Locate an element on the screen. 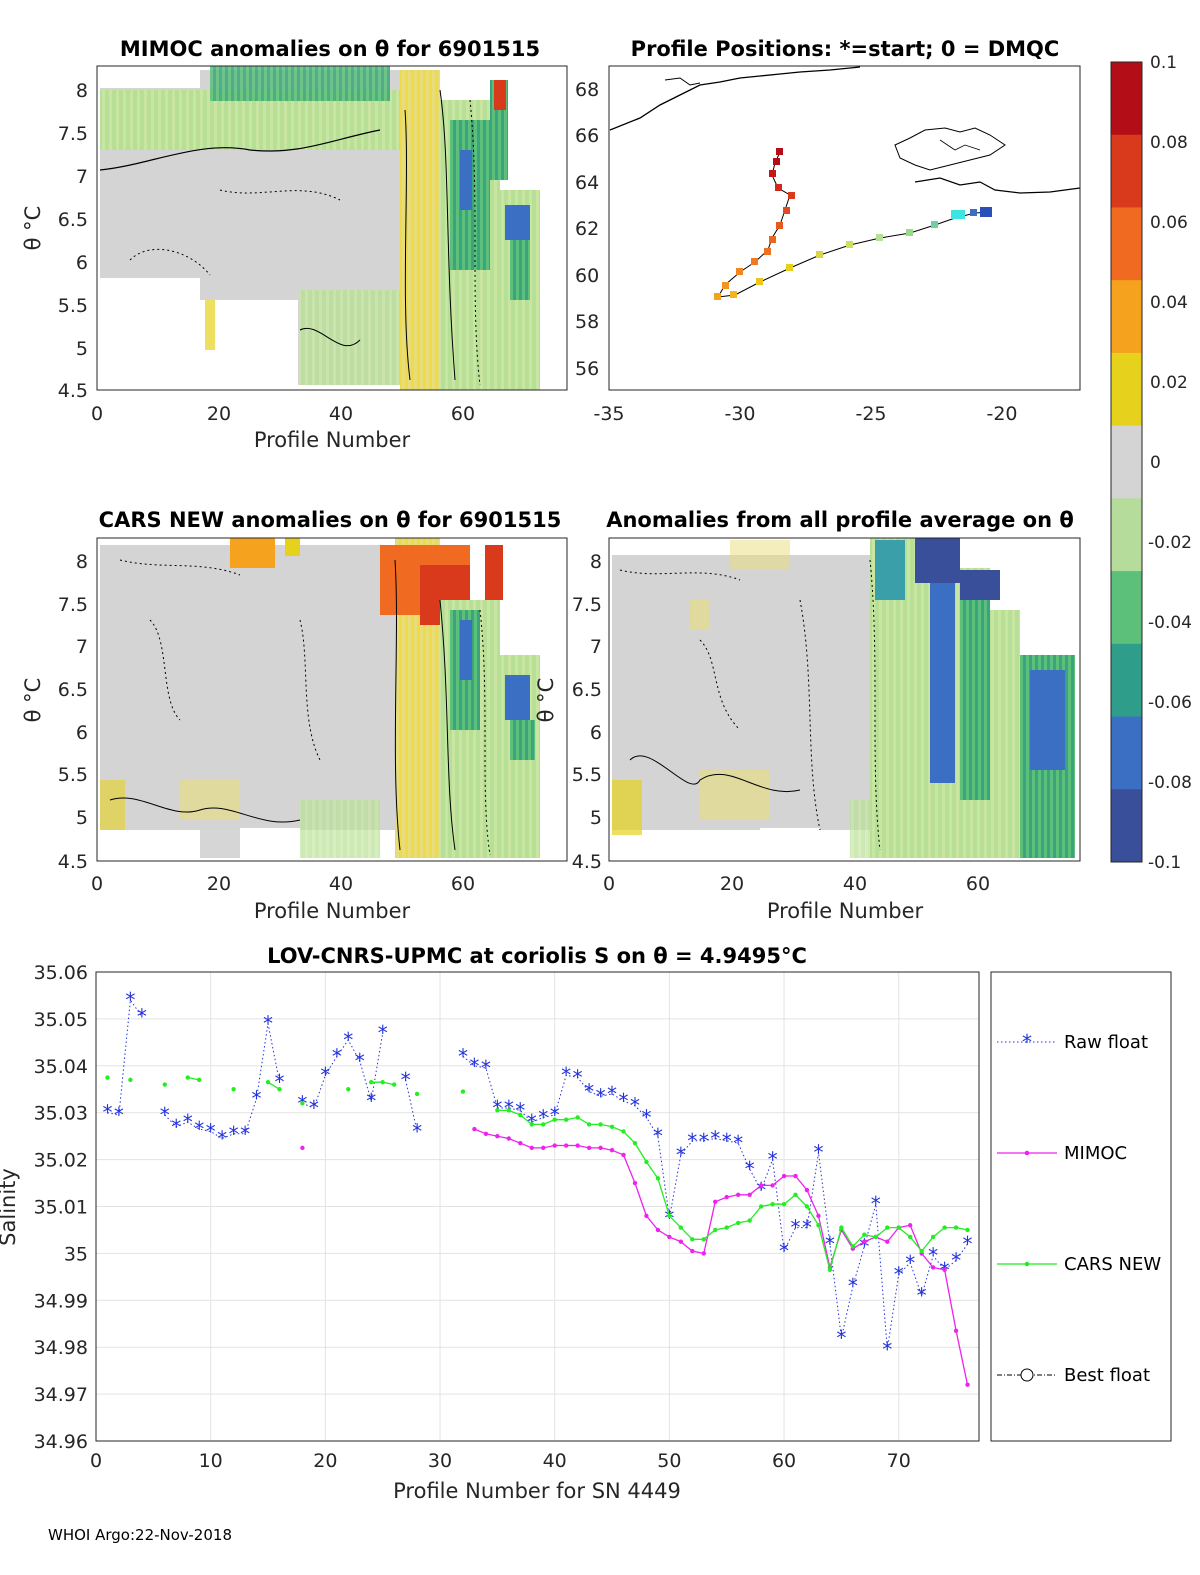 Image resolution: width=1200 pixels, height=1575 pixels. positions-title: Profile Positions: *=start; 0 = DMQC is located at coordinates (845, 49).